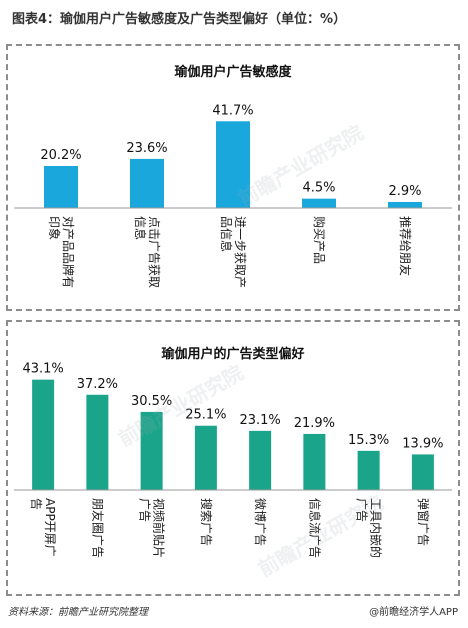 This screenshot has width=468, height=628. I want to click on x-tick-label: 推荐给朋友, so click(405, 246).